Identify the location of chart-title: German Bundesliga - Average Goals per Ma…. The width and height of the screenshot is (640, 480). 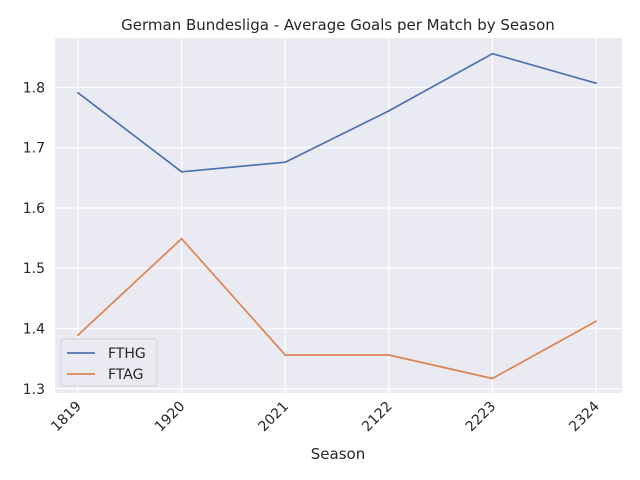
(338, 25).